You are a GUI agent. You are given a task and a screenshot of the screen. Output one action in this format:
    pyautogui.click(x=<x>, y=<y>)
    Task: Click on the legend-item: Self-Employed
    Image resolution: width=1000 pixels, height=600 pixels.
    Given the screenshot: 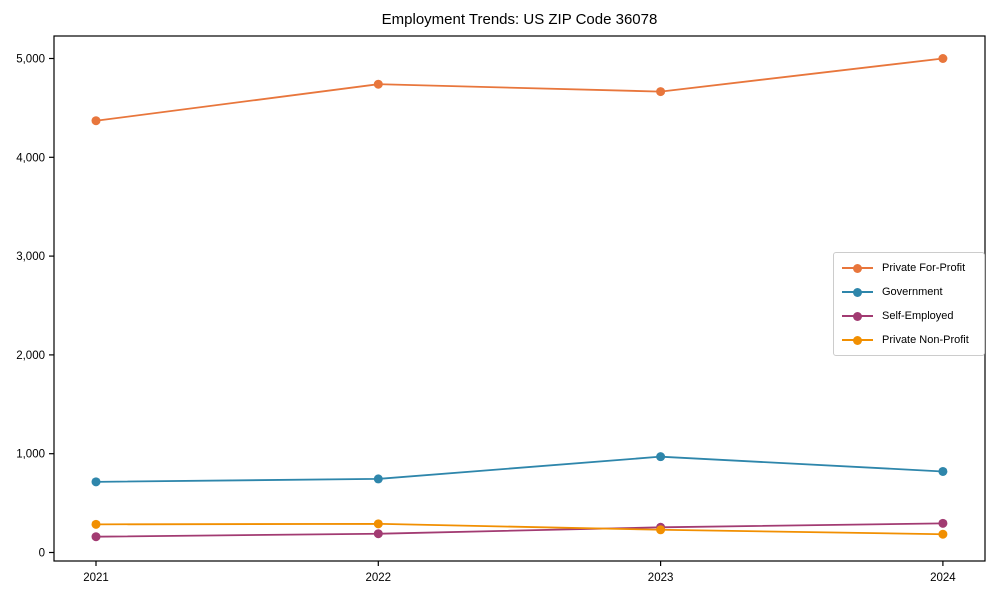 What is the action you would take?
    pyautogui.click(x=909, y=316)
    